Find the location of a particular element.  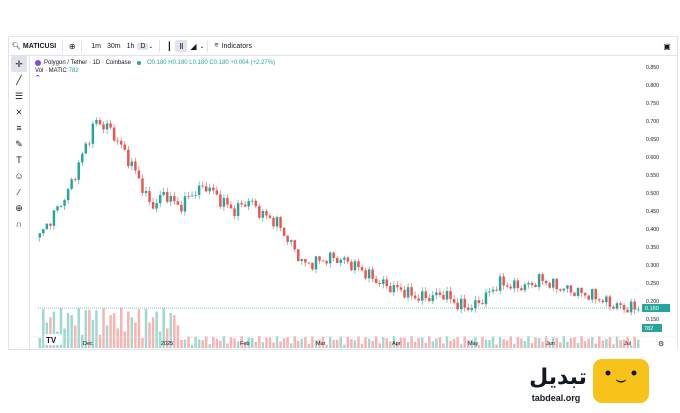

collapse-legend-icon: ⌃ is located at coordinates (38, 78).